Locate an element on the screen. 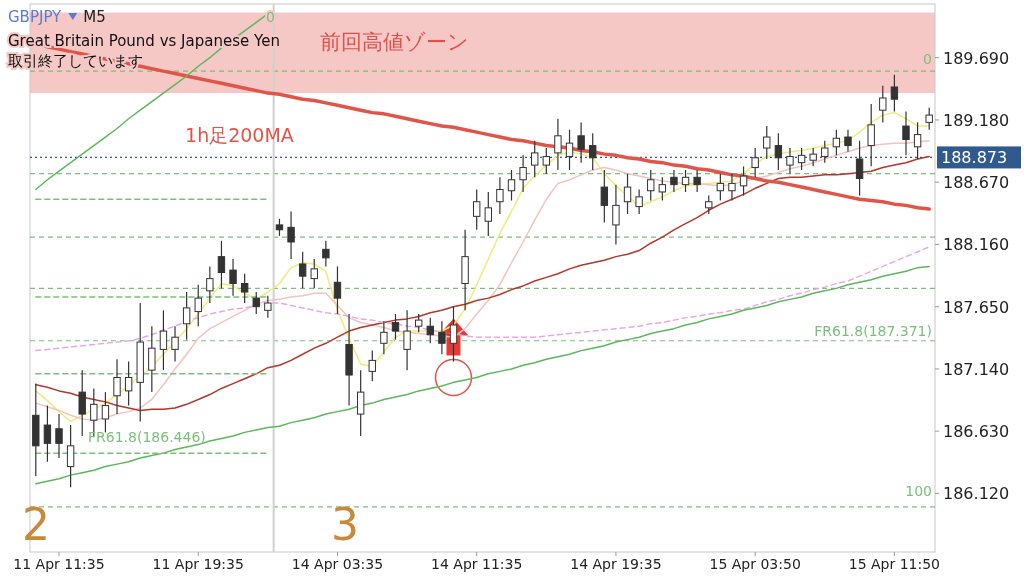 Image resolution: width=1024 pixels, height=576 pixels. y-tick-label: 187.650 is located at coordinates (976, 307).